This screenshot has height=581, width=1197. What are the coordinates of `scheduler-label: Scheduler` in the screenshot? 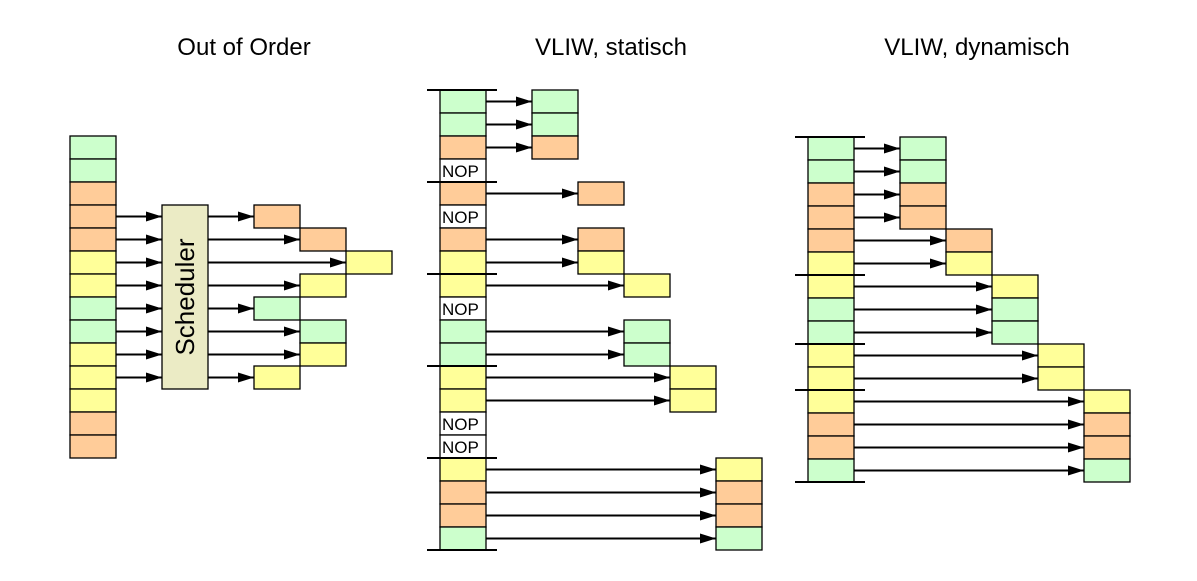 It's located at (185, 296).